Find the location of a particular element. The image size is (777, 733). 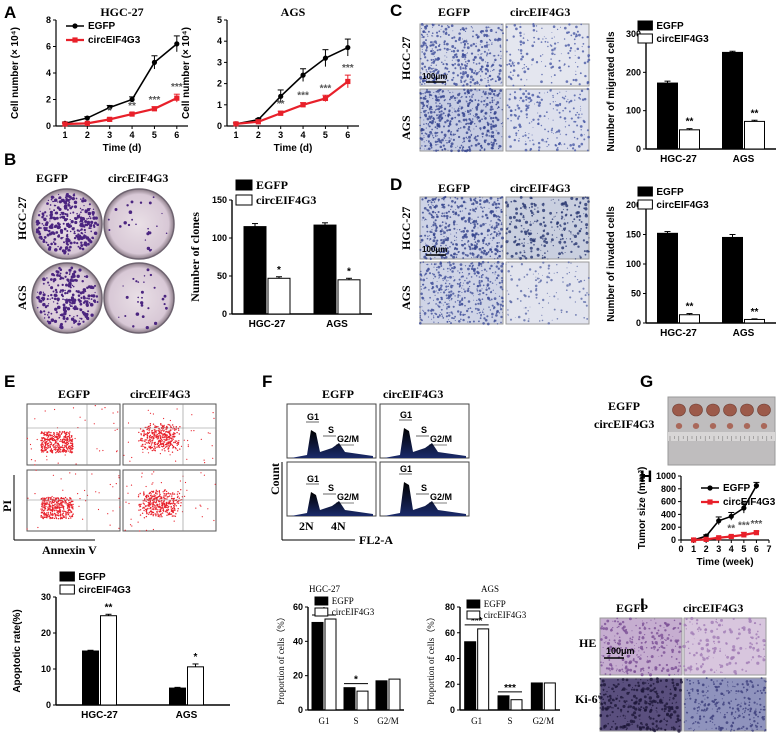

panel-letter-i: I is located at coordinates (642, 604).